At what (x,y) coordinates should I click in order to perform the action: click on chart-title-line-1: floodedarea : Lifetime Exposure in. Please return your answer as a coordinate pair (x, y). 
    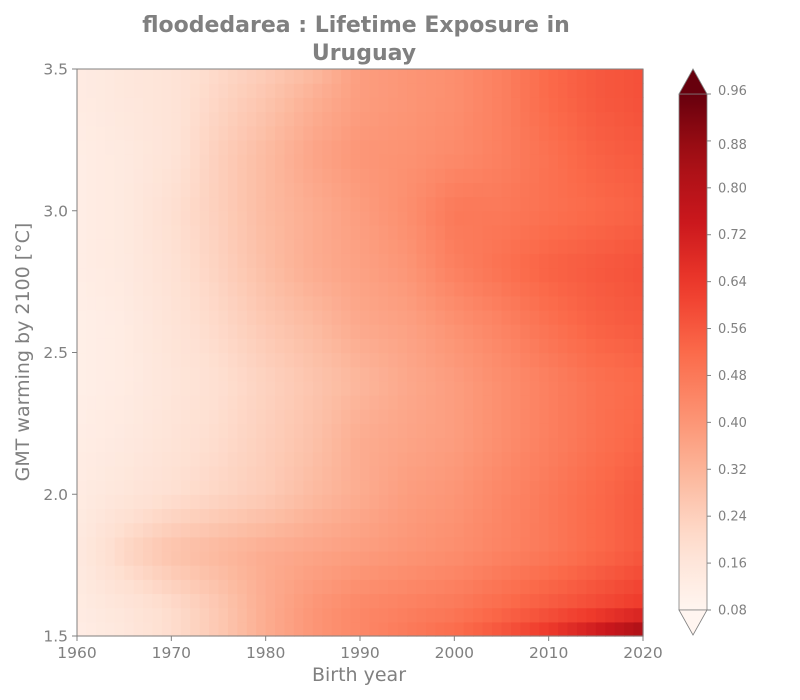
    Looking at the image, I should click on (356, 25).